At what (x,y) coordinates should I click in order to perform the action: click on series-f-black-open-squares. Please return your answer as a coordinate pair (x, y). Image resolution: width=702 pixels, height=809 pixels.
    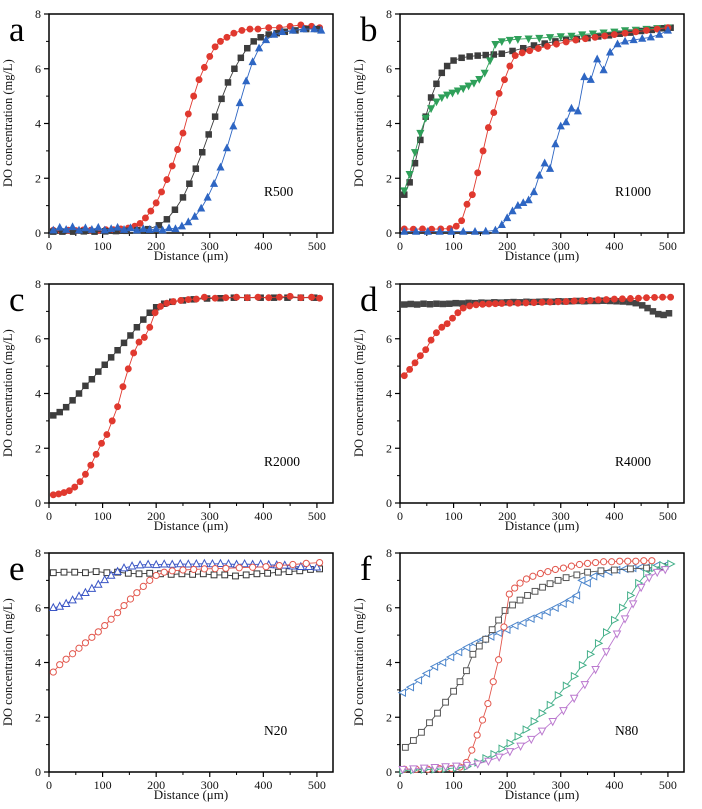
    Looking at the image, I should click on (533, 657).